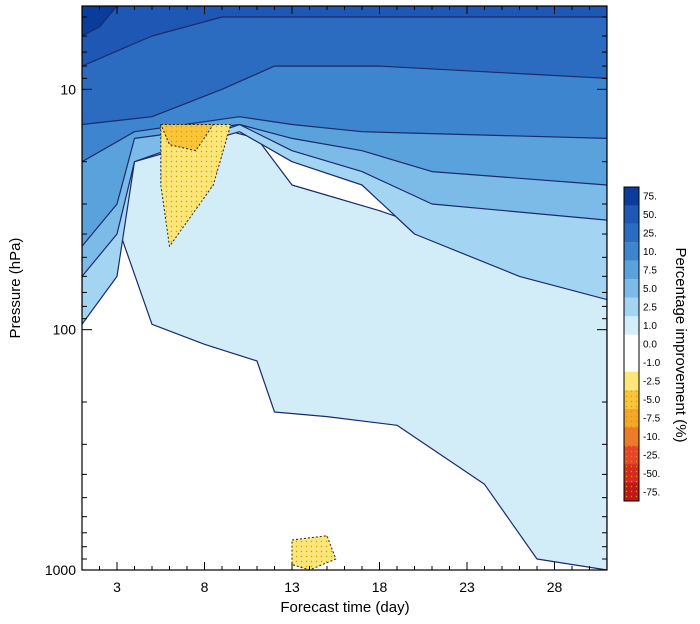 The width and height of the screenshot is (700, 624). I want to click on colorbar-label: 0.0, so click(650, 345).